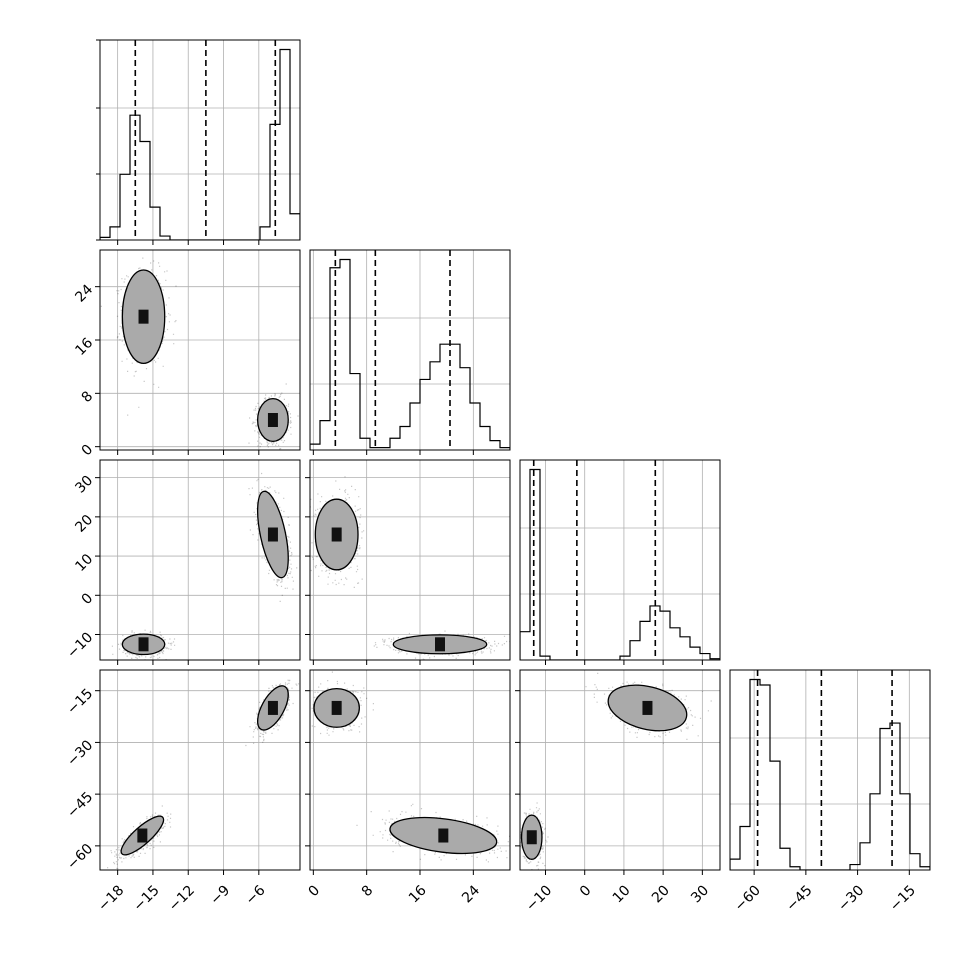 The width and height of the screenshot is (970, 970). What do you see at coordinates (80, 702) in the screenshot?
I see `panel-2-ytick-label-3: −15` at bounding box center [80, 702].